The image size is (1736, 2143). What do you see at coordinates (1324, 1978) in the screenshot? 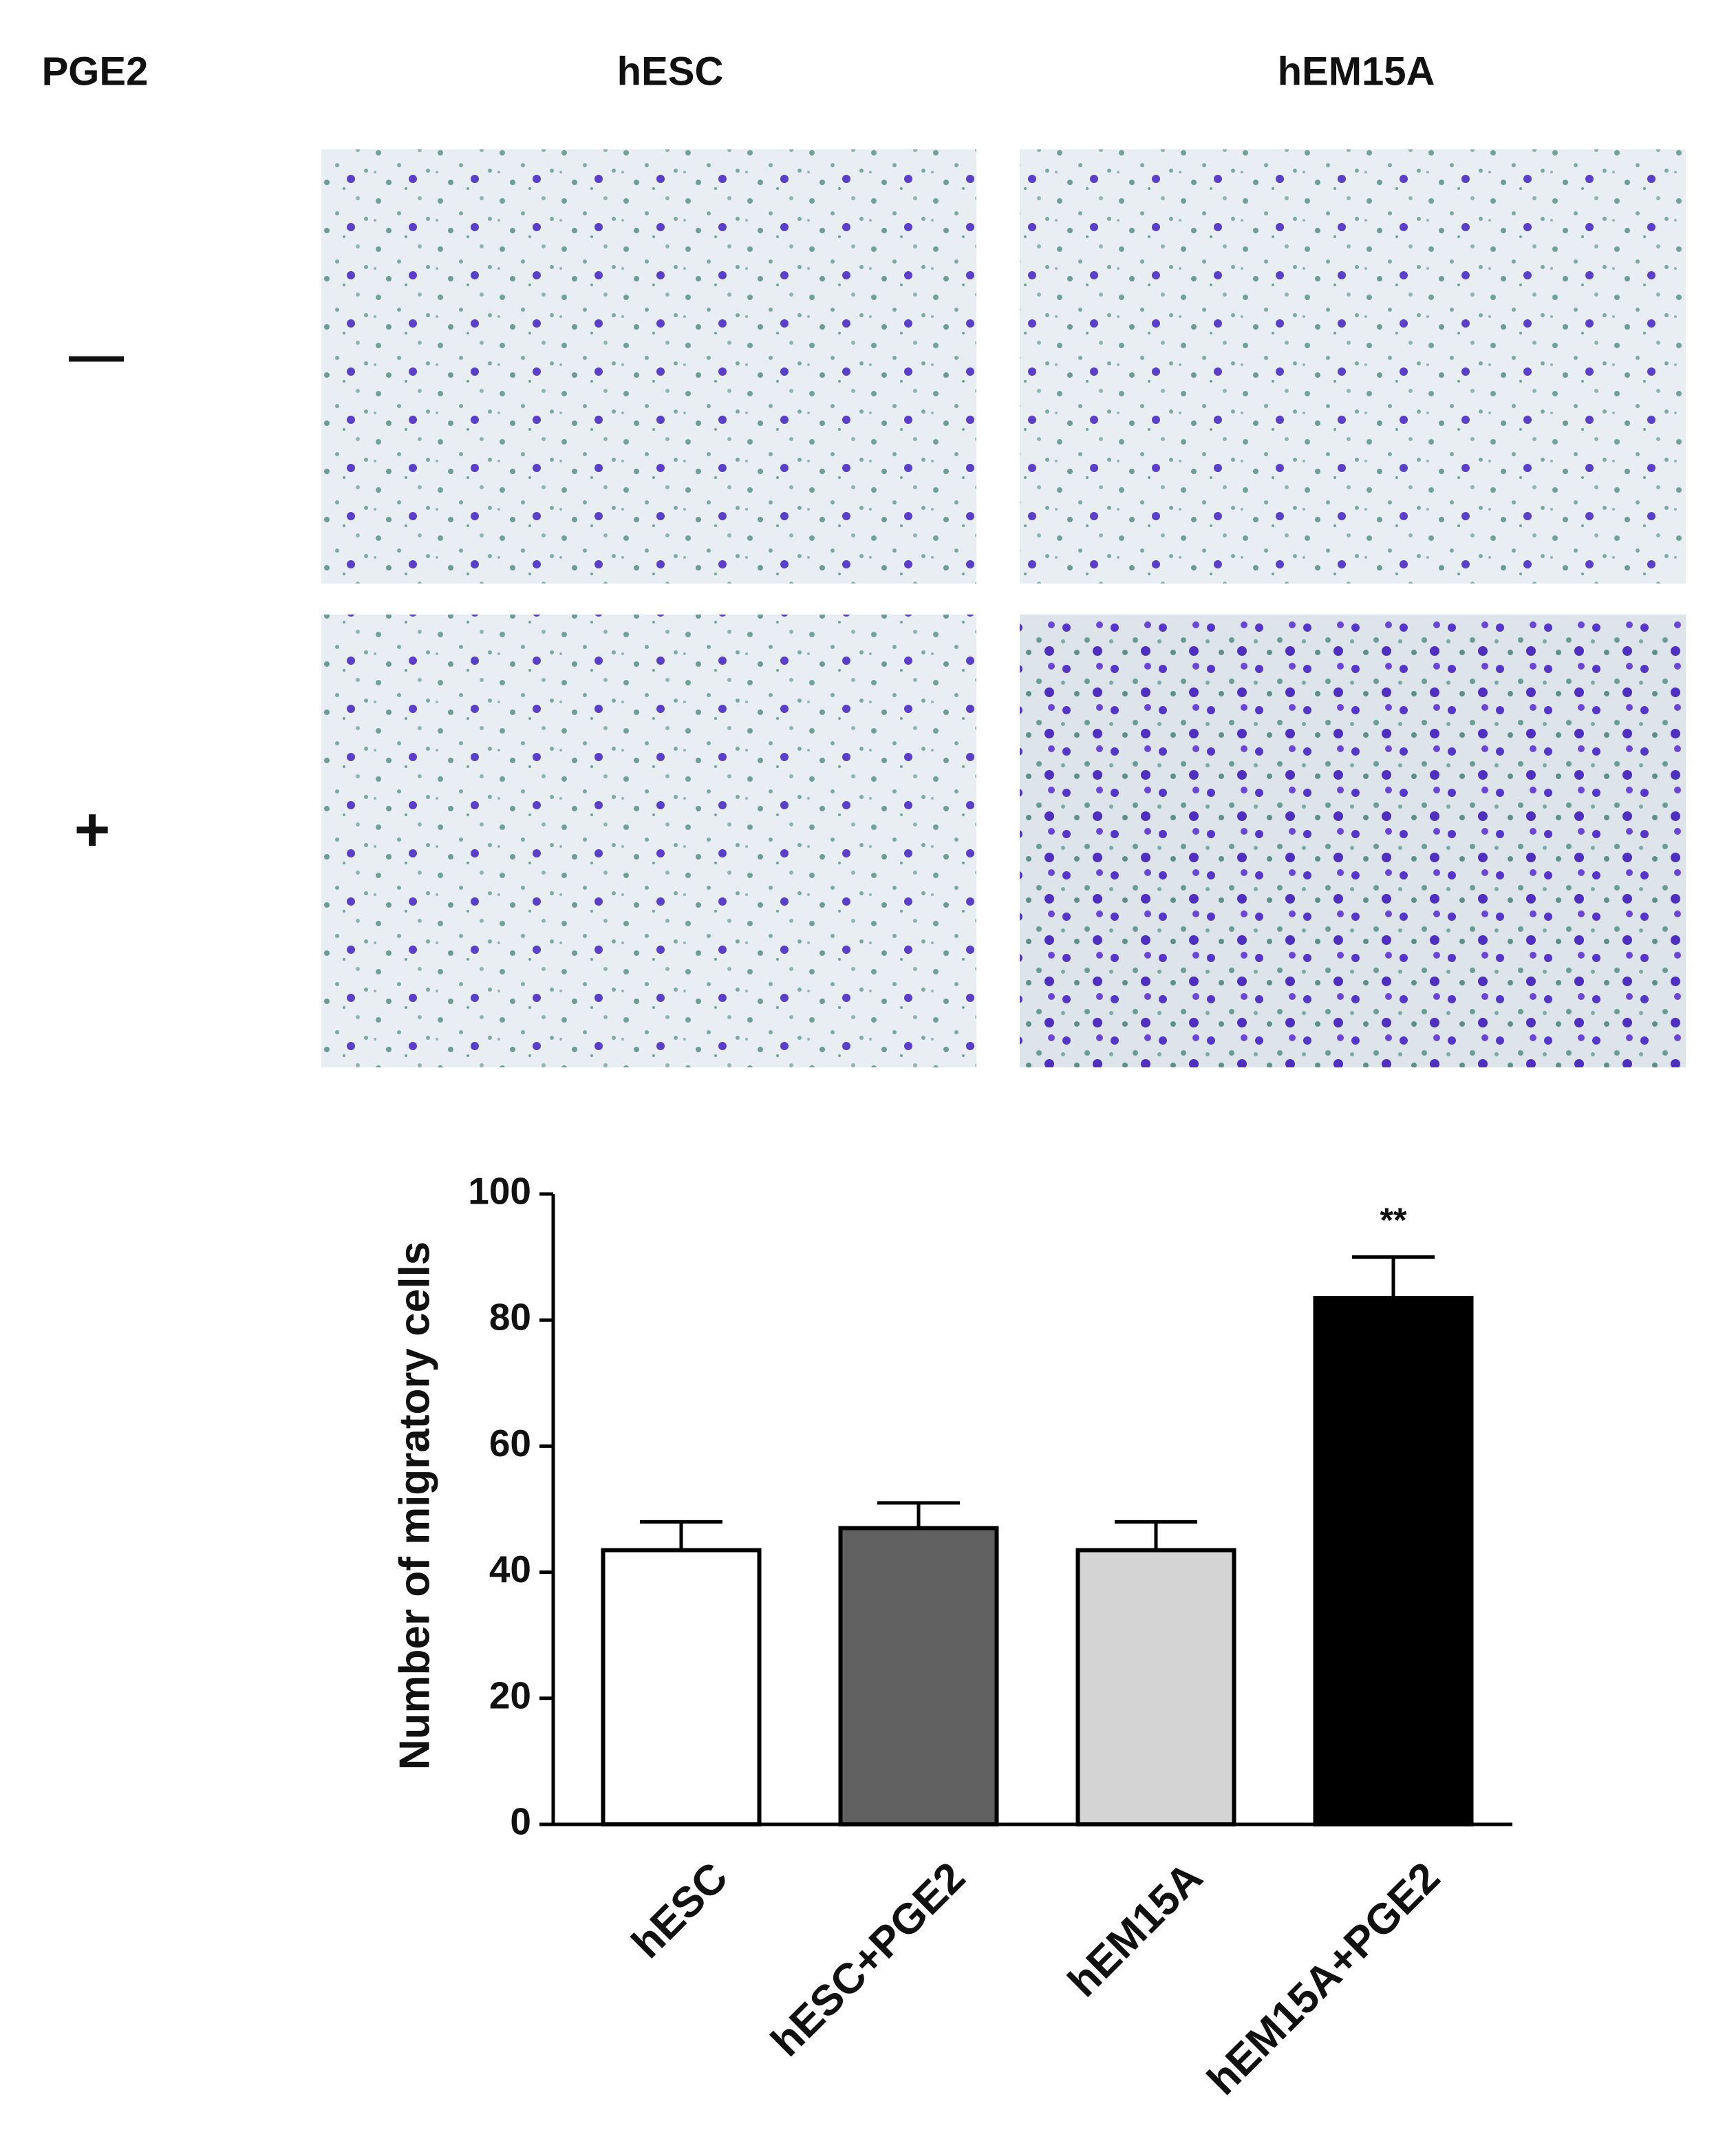
I see `x-tick-label: hEM15A+PGE2` at bounding box center [1324, 1978].